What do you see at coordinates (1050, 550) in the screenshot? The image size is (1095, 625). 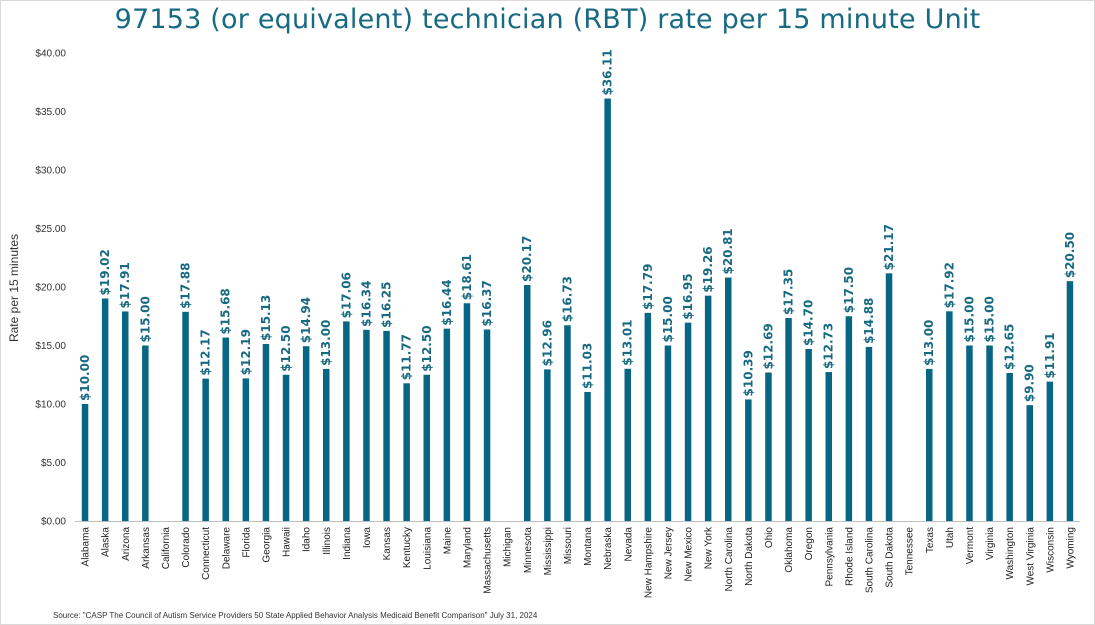 I see `category-label: Wisconsin` at bounding box center [1050, 550].